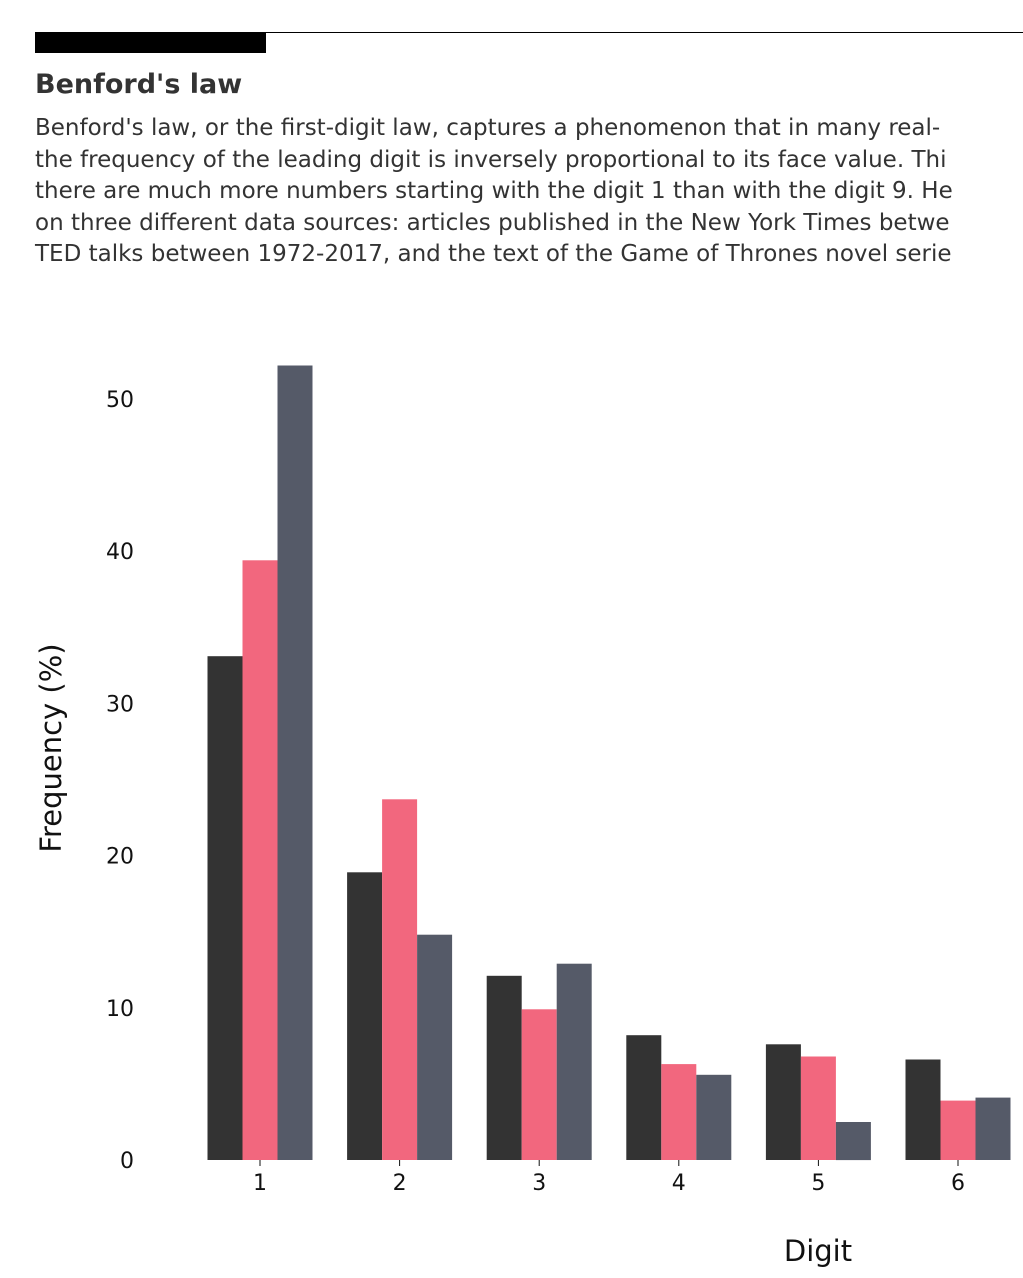 The image size is (1023, 1278). What do you see at coordinates (120, 400) in the screenshot?
I see `y-tick-label: 50` at bounding box center [120, 400].